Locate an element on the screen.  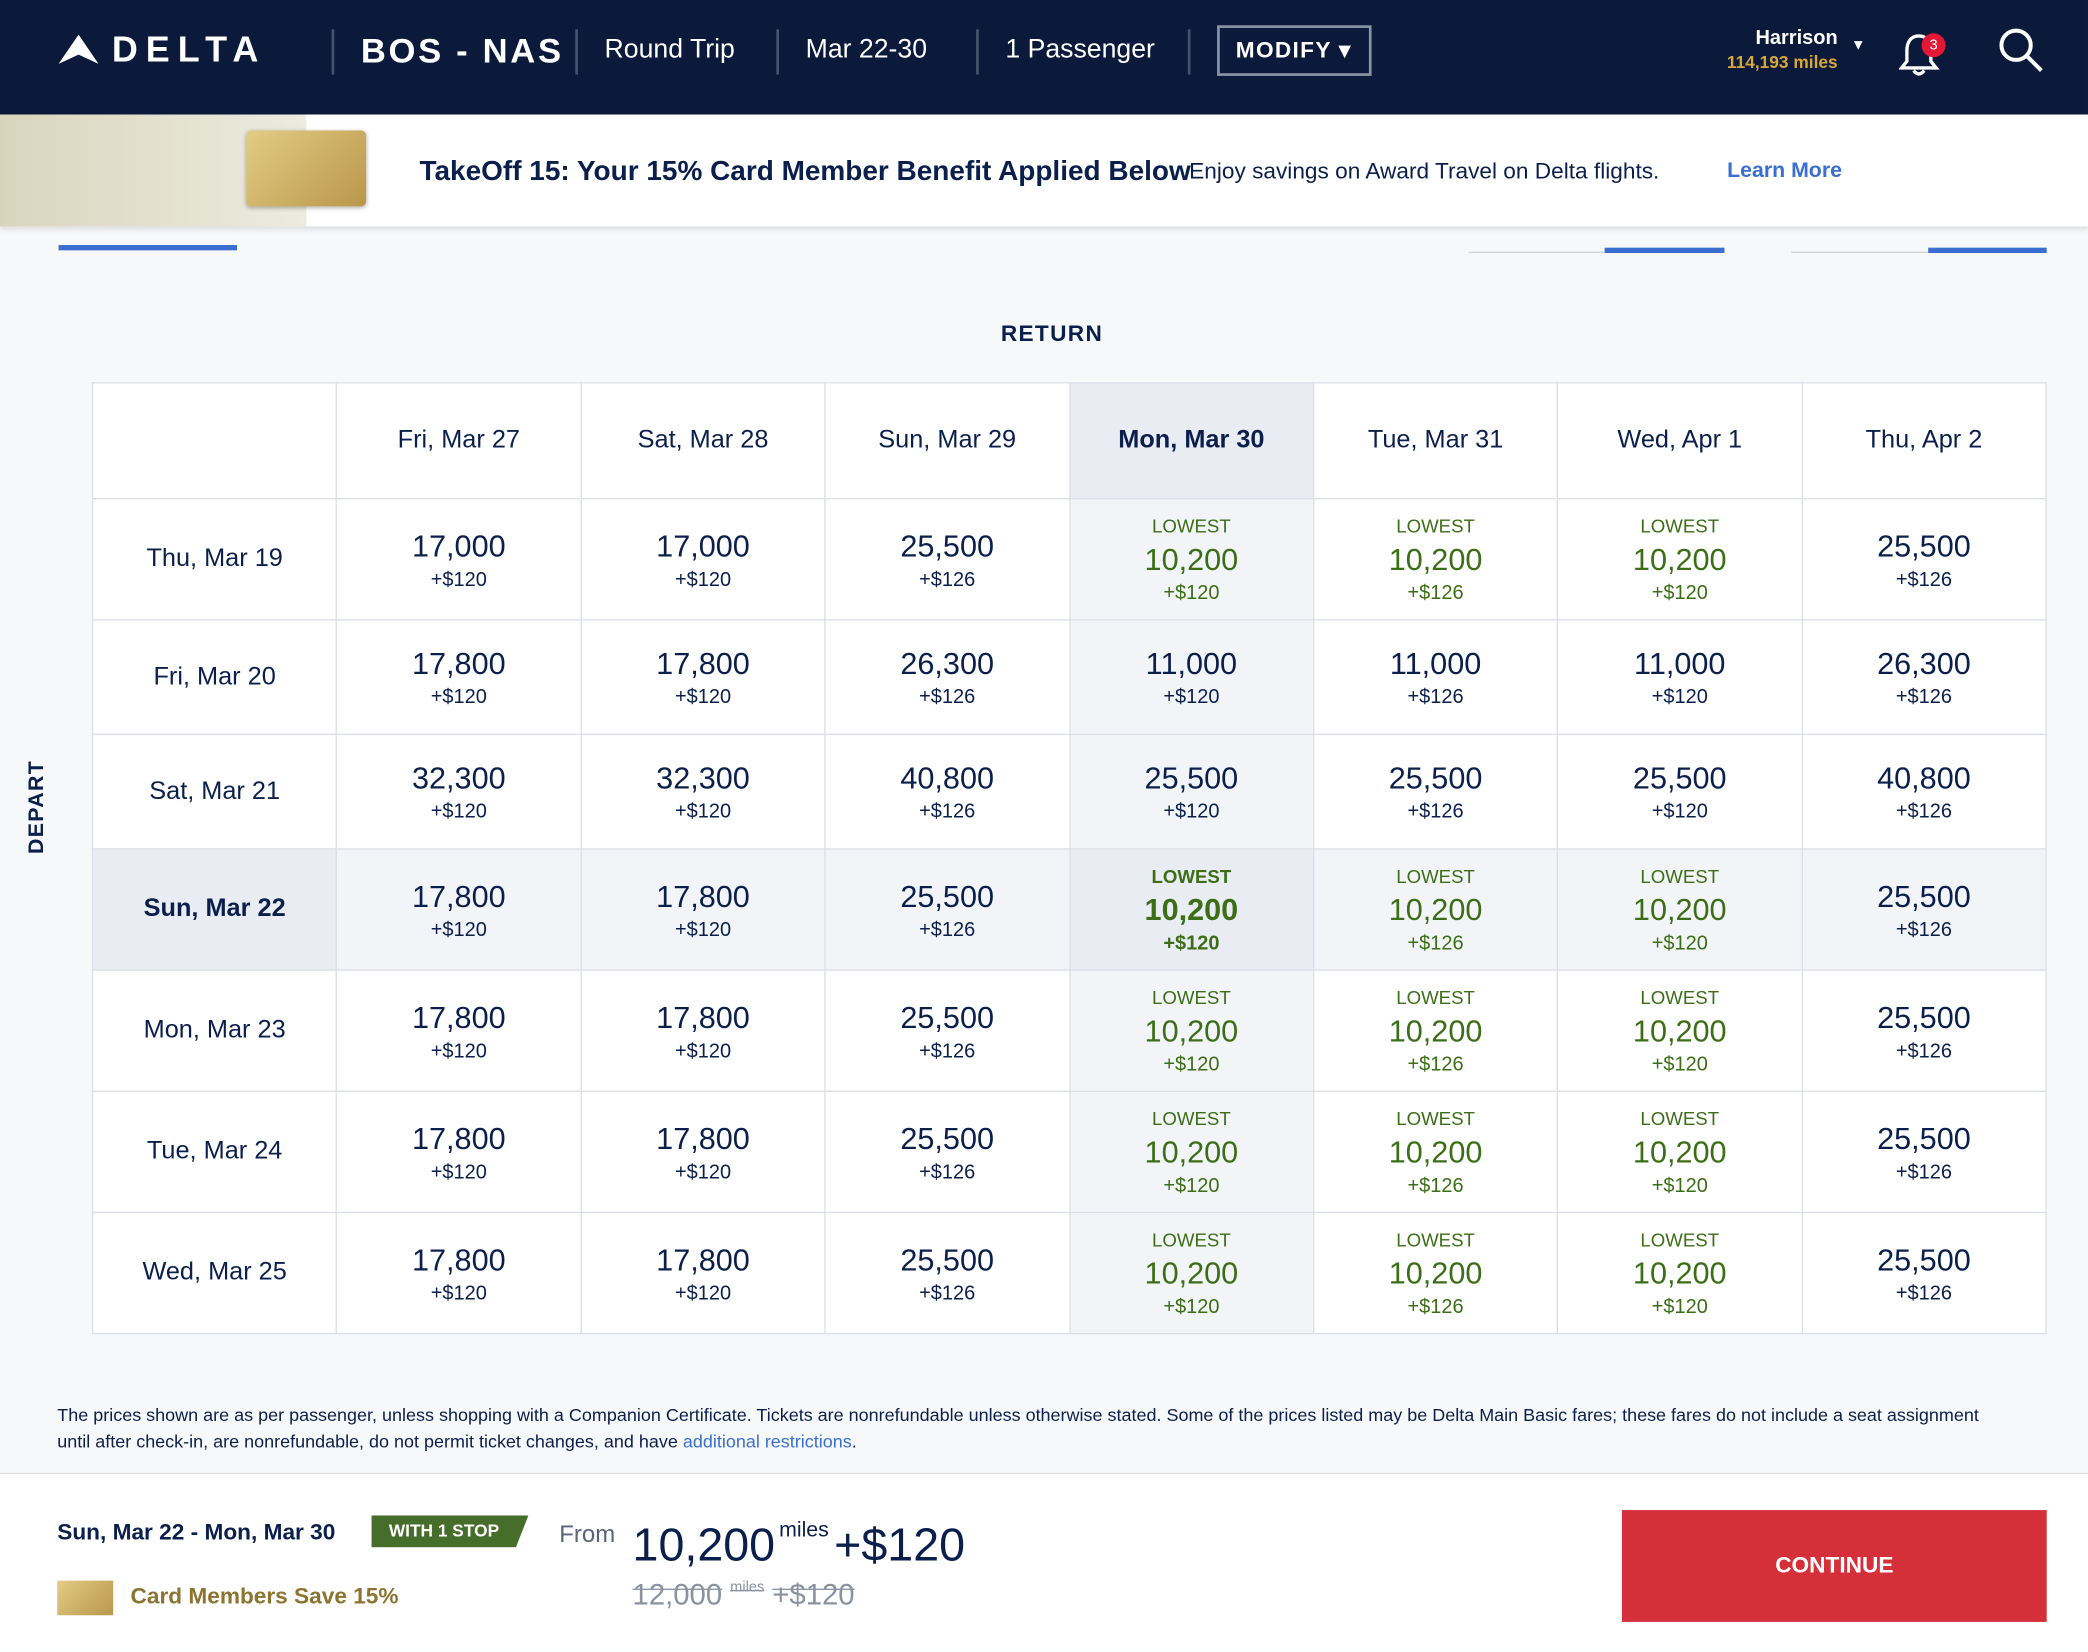
route: BOS - NAS is located at coordinates (462, 50).